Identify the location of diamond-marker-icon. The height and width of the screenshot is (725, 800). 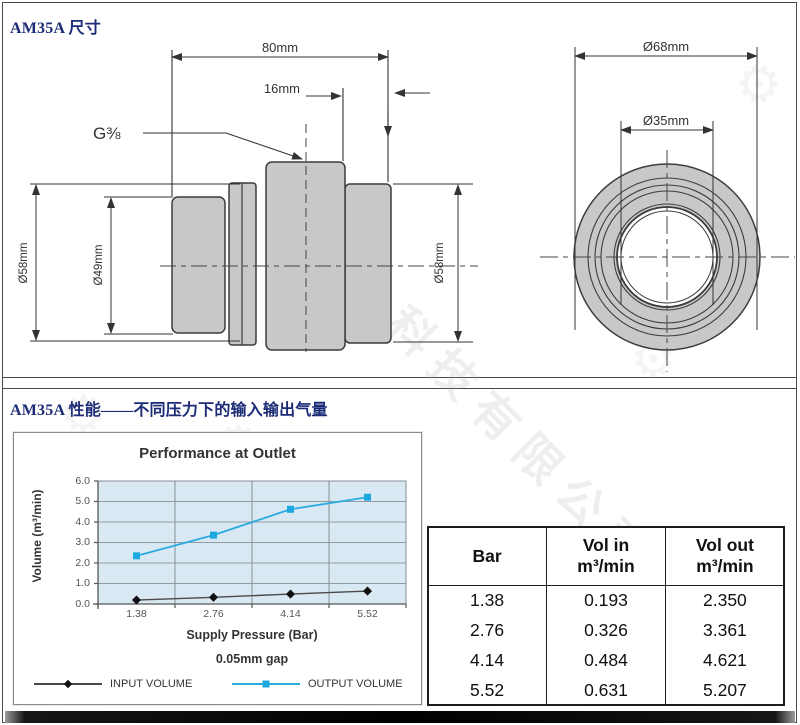
(68, 684).